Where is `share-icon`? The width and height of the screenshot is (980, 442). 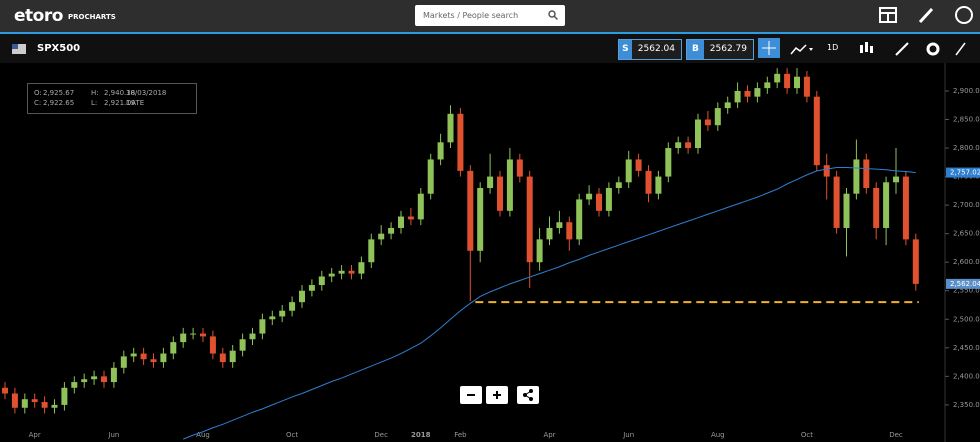
share-icon is located at coordinates (528, 395).